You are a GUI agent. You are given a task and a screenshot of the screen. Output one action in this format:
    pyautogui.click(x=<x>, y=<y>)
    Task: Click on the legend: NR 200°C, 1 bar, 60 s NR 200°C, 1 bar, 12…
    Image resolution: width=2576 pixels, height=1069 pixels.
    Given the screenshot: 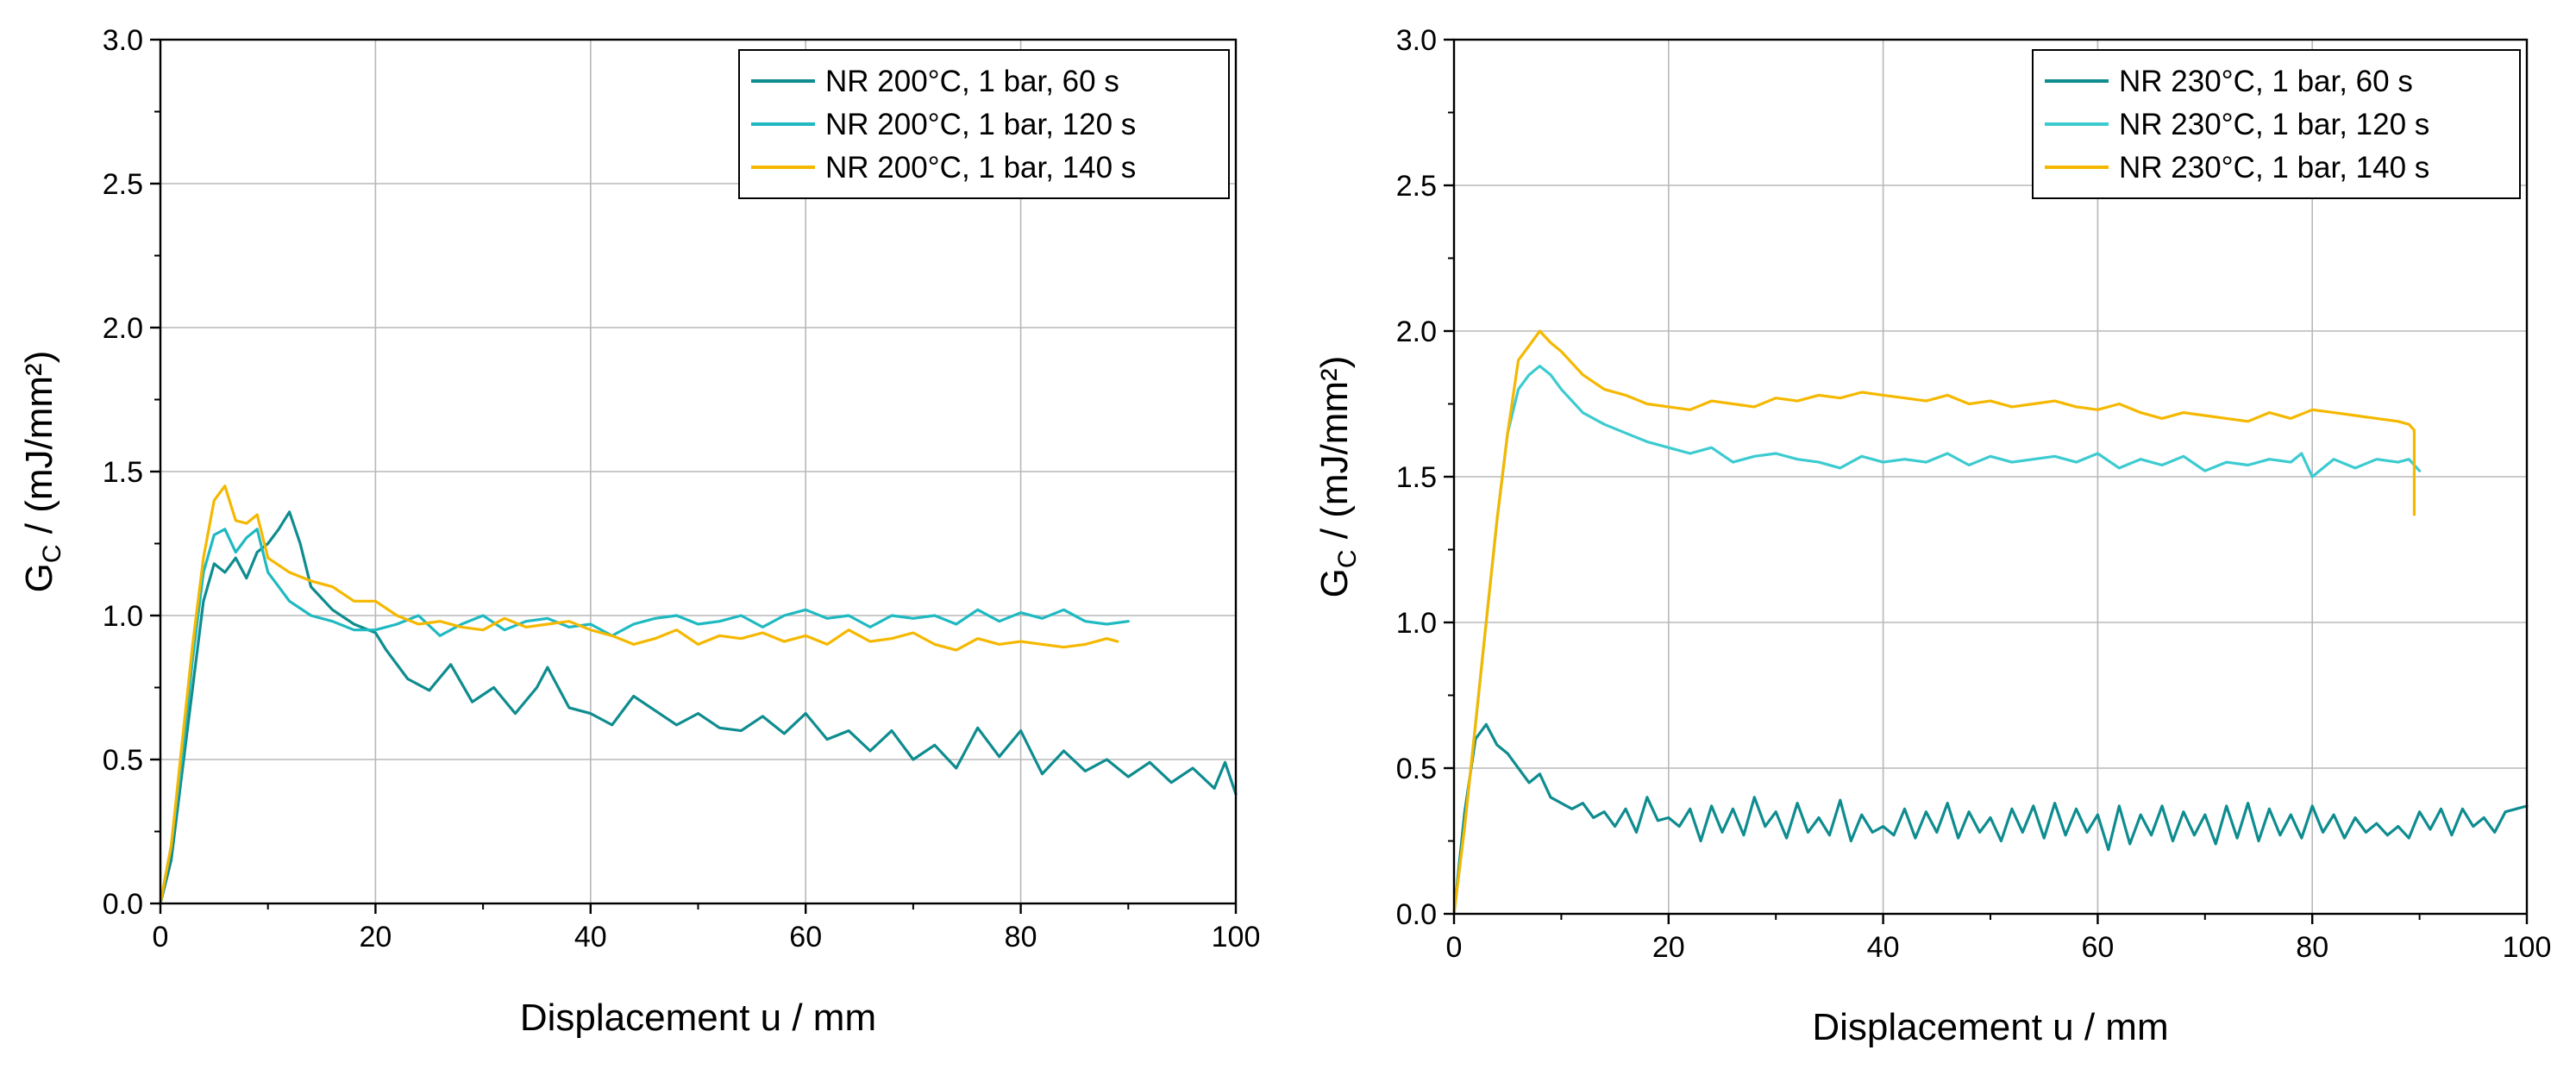 What is the action you would take?
    pyautogui.click(x=984, y=124)
    